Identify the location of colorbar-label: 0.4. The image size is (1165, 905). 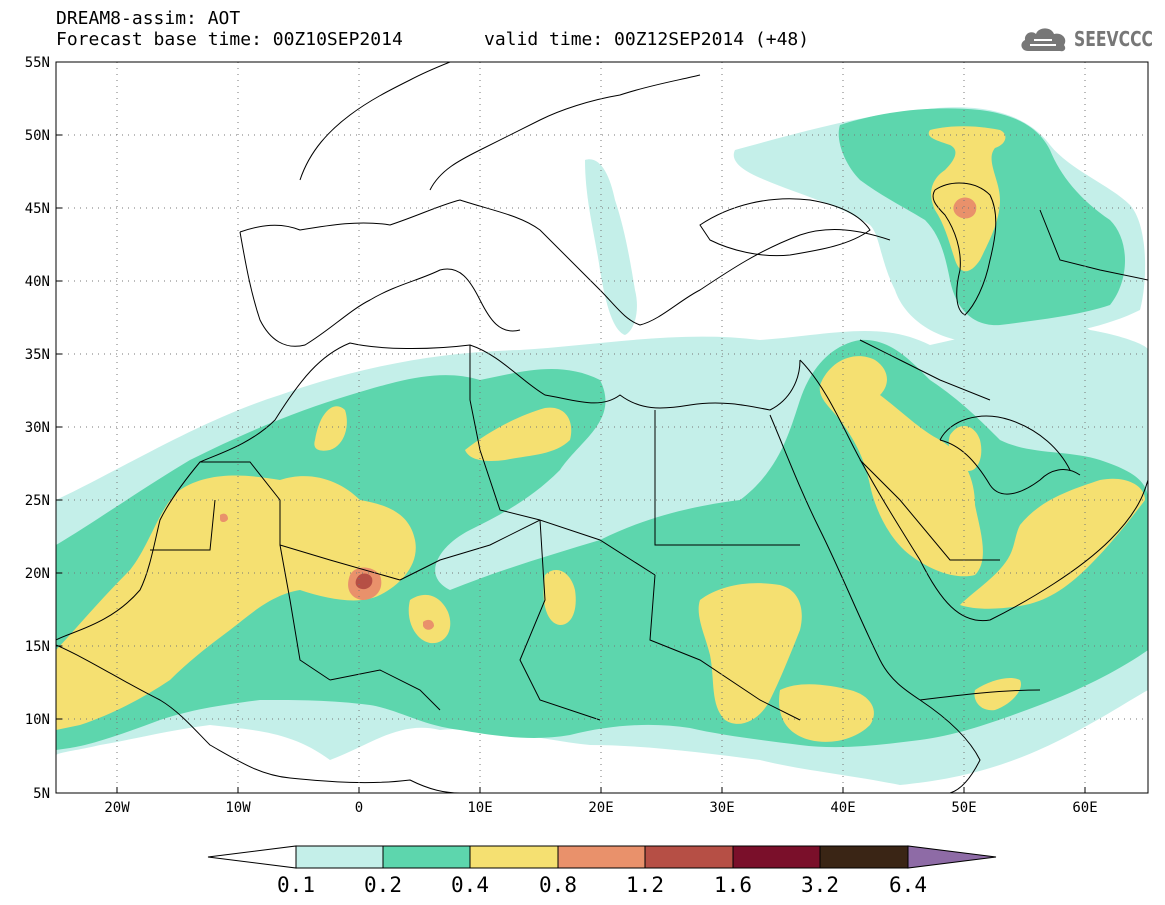
(470, 885).